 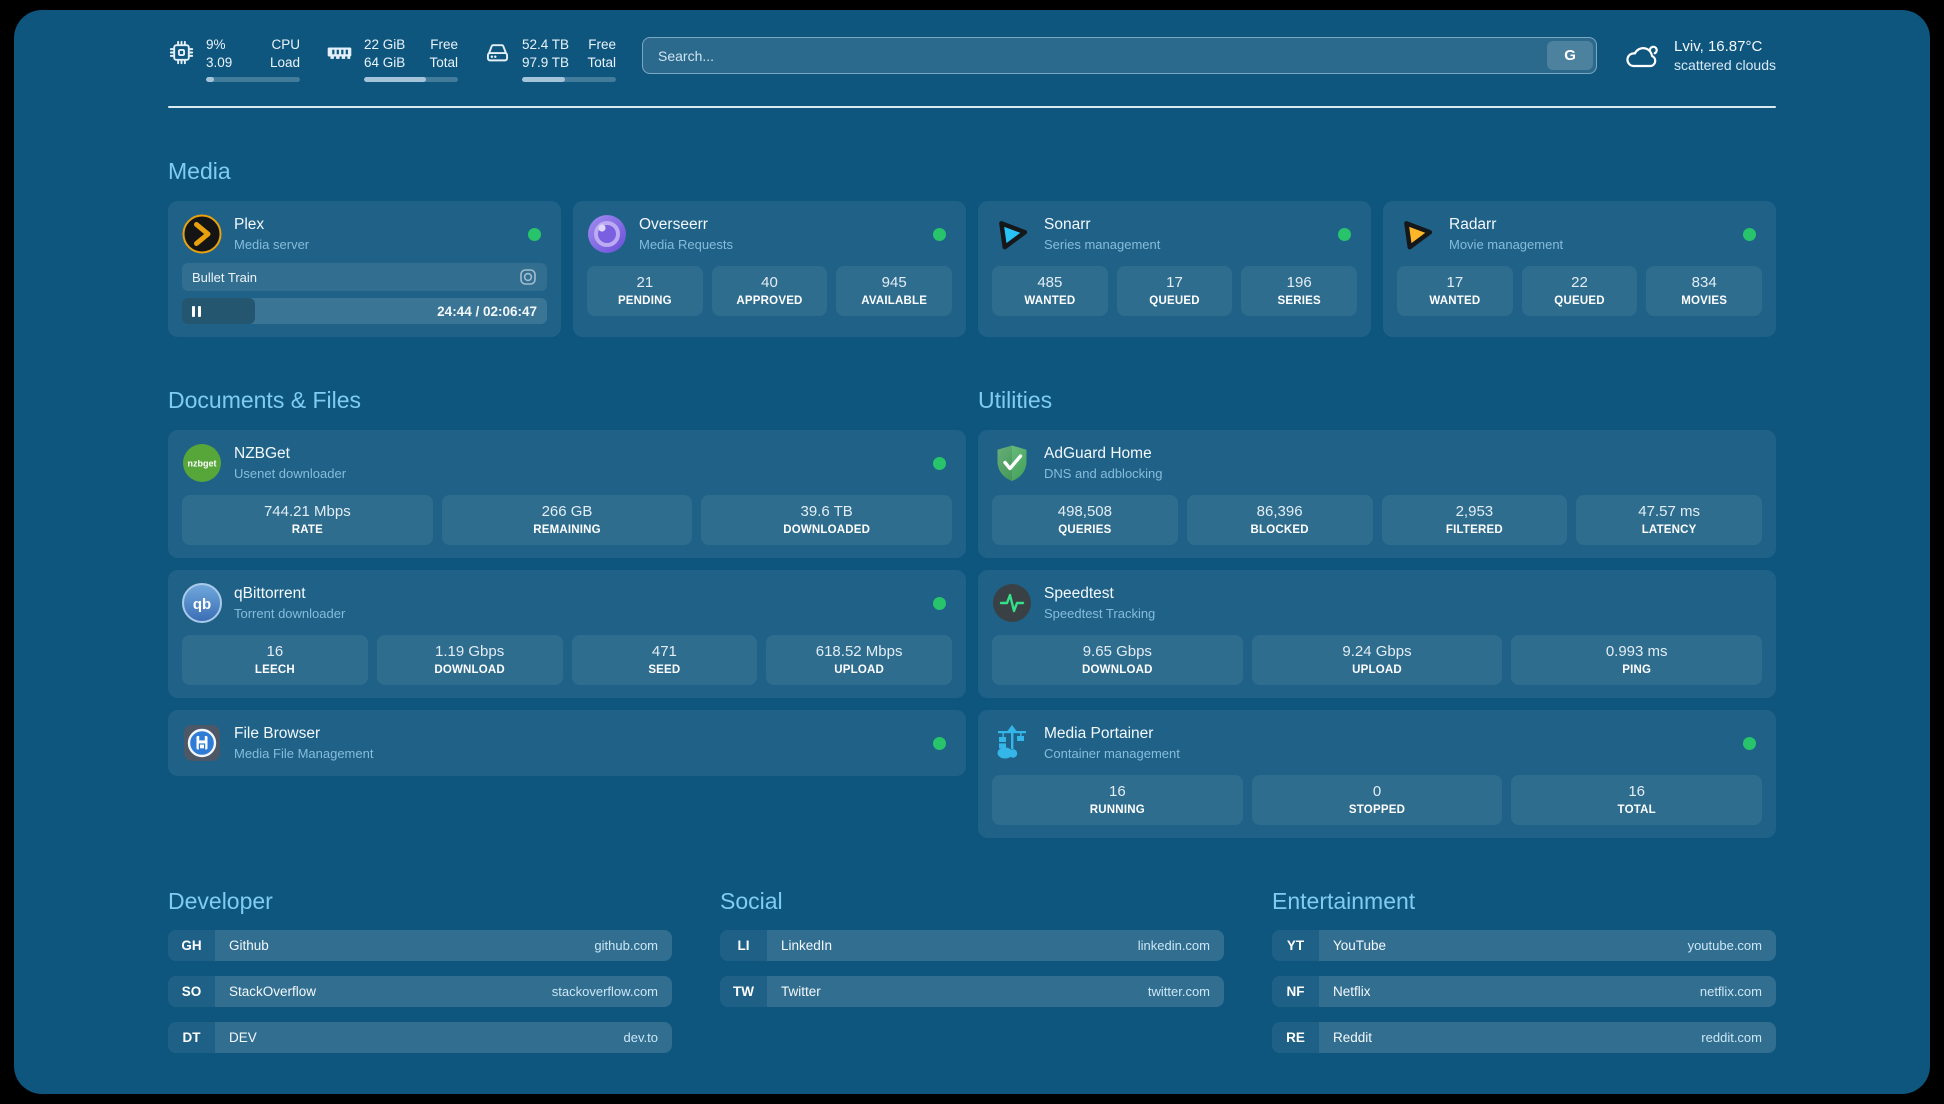 What do you see at coordinates (972, 946) in the screenshot?
I see `link-row-linkedin: LI LinkedIn linkedin.com` at bounding box center [972, 946].